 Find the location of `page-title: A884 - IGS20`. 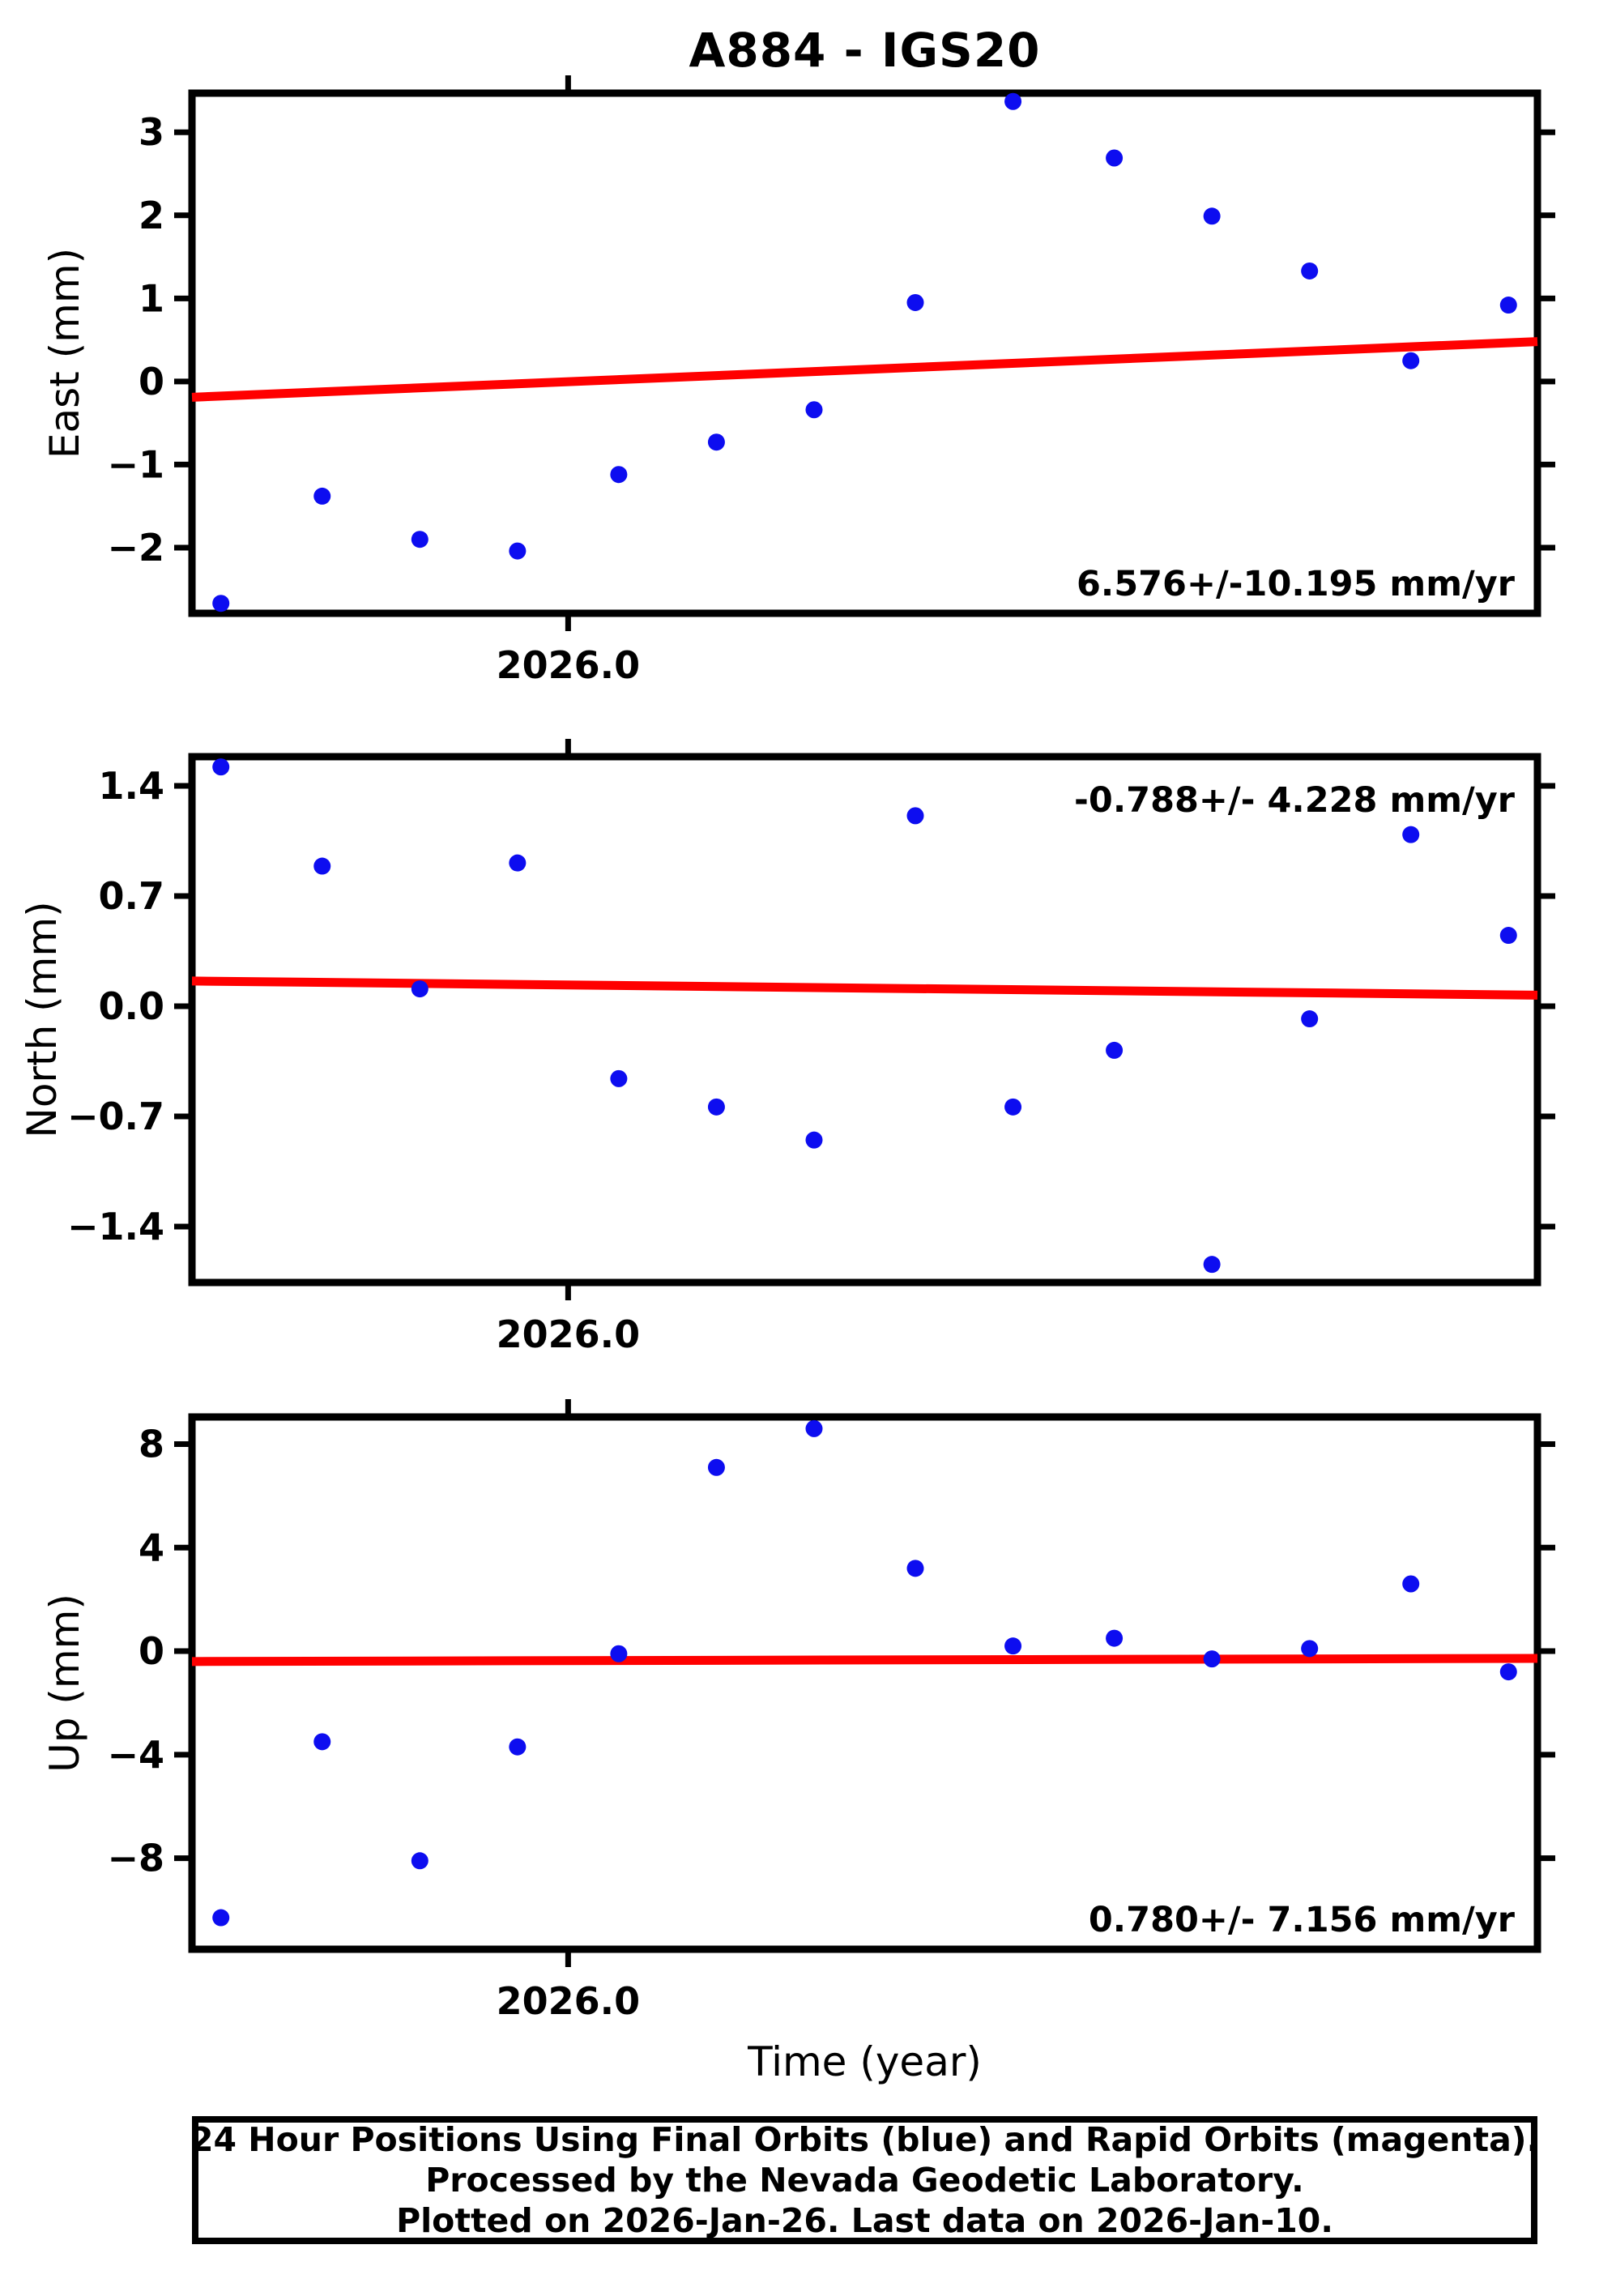

page-title: A884 - IGS20 is located at coordinates (865, 50).